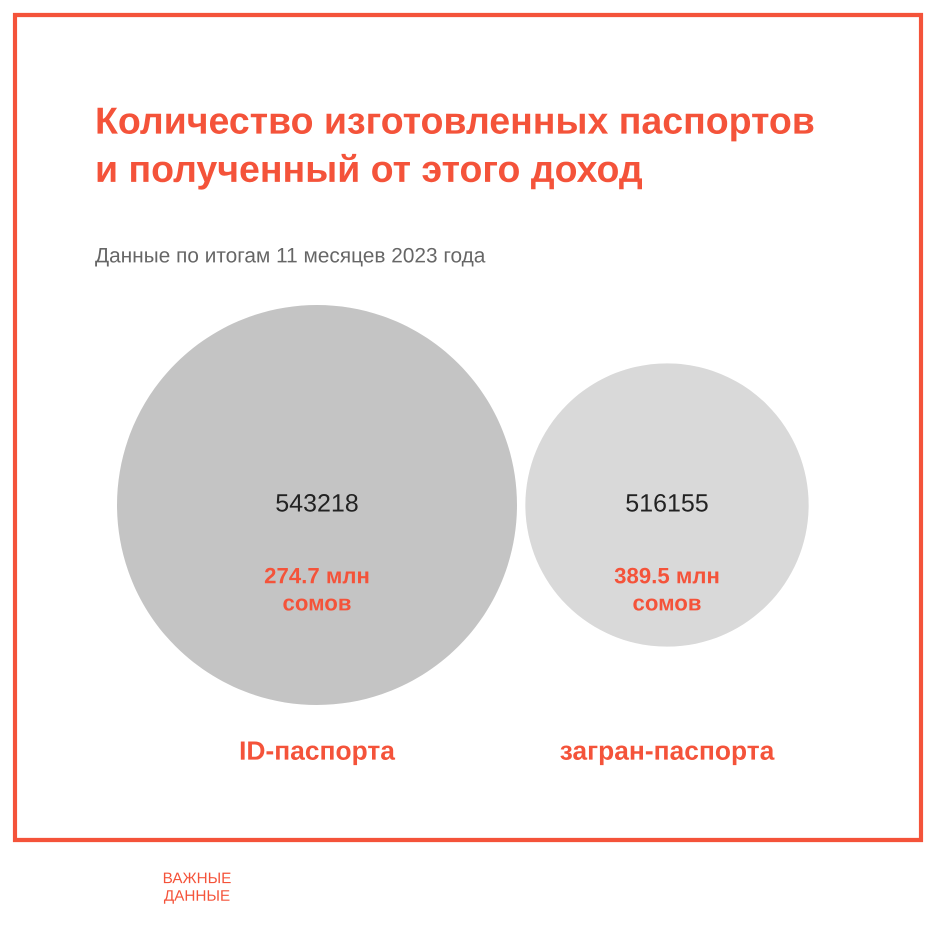 The height and width of the screenshot is (936, 936). Describe the element at coordinates (197, 888) in the screenshot. I see `text: ВАЖНЫЕ ДАННЫЕ` at that location.